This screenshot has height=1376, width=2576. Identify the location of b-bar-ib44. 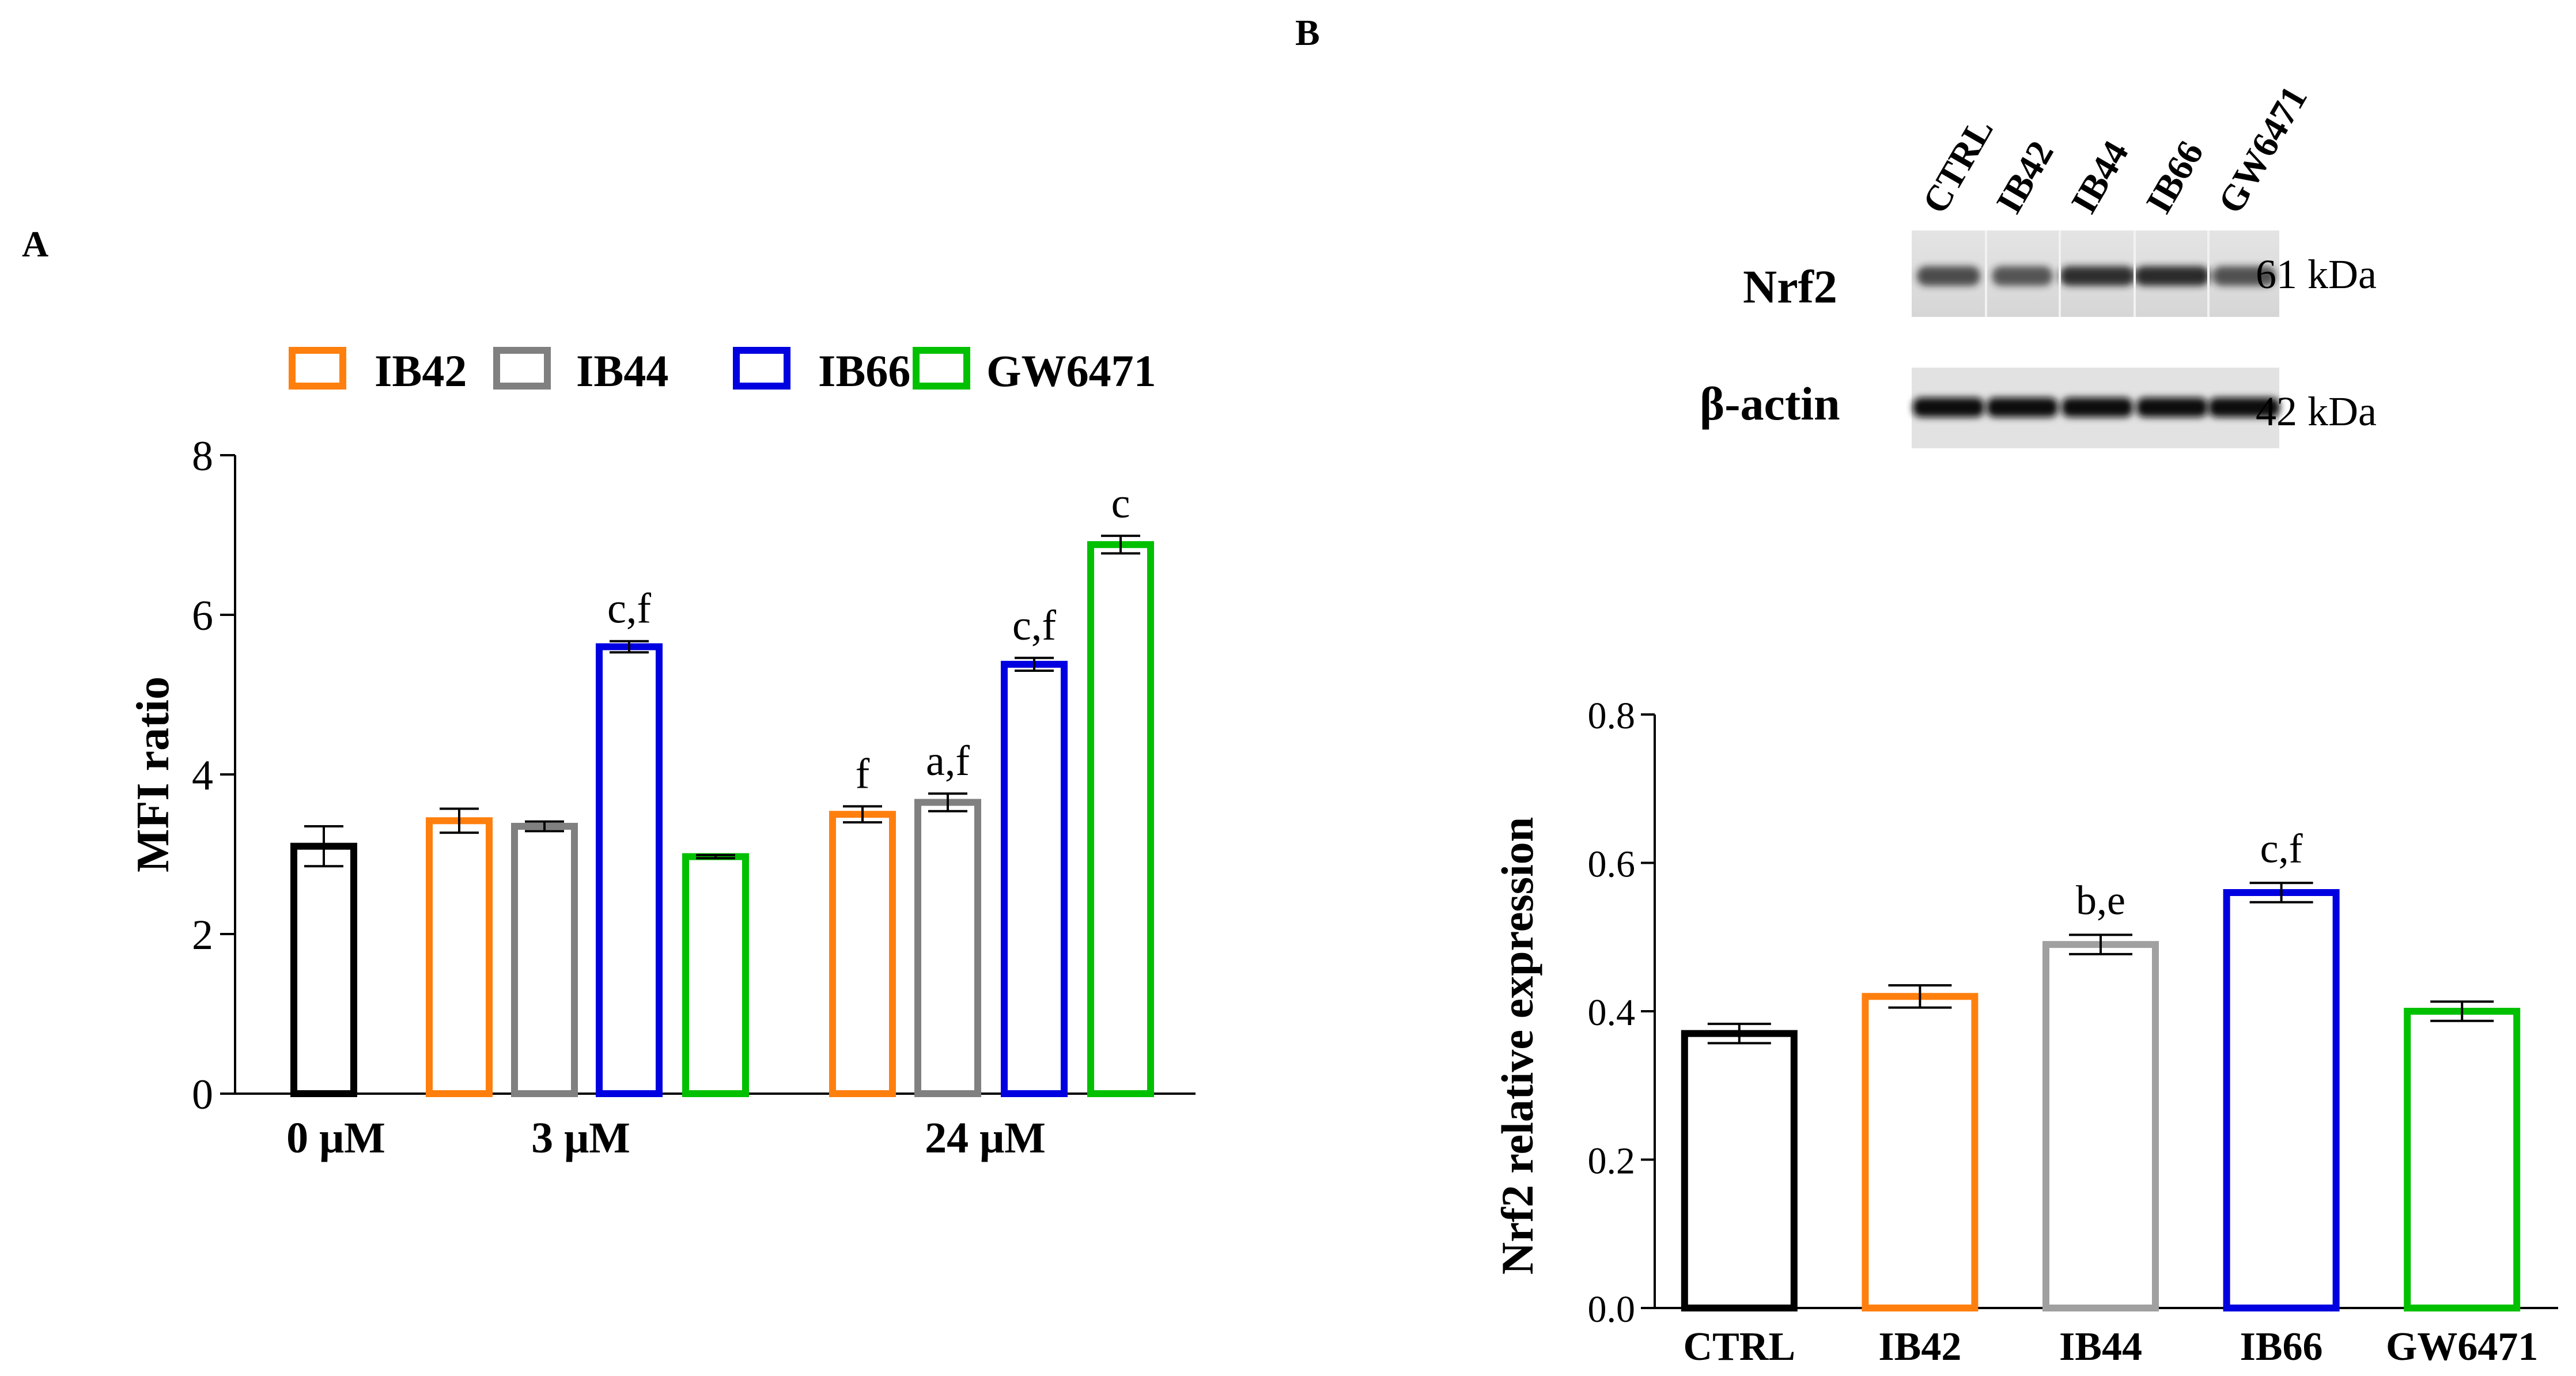
(2100, 1126).